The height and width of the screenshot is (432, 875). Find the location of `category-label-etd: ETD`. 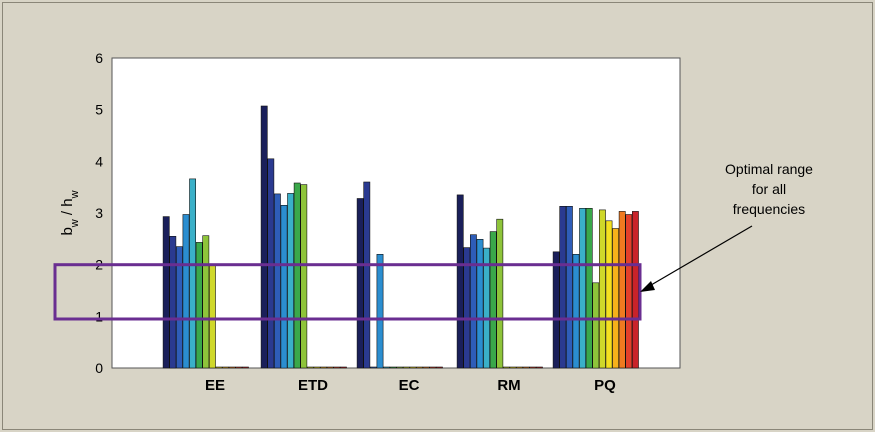

category-label-etd: ETD is located at coordinates (313, 385).